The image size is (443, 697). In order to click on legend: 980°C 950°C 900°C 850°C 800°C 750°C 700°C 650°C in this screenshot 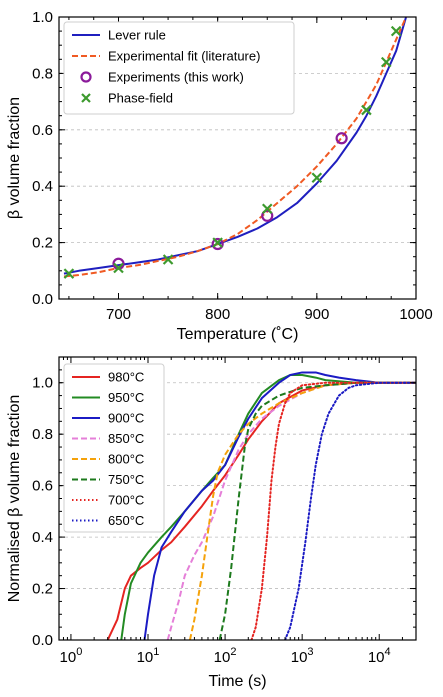, I will do `click(114, 448)`.